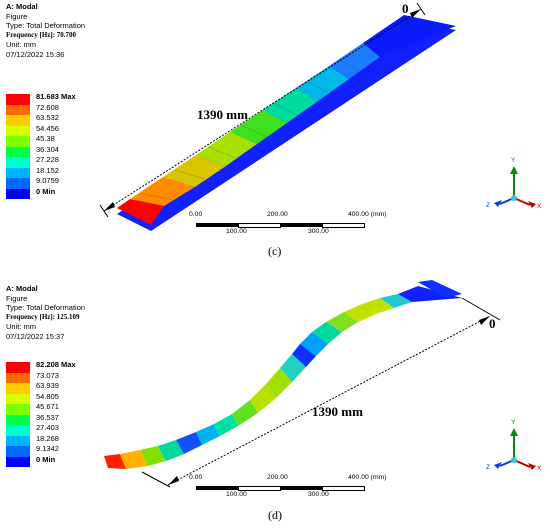 This screenshot has height=528, width=550. What do you see at coordinates (275, 251) in the screenshot?
I see `figure-caption: (c)` at bounding box center [275, 251].